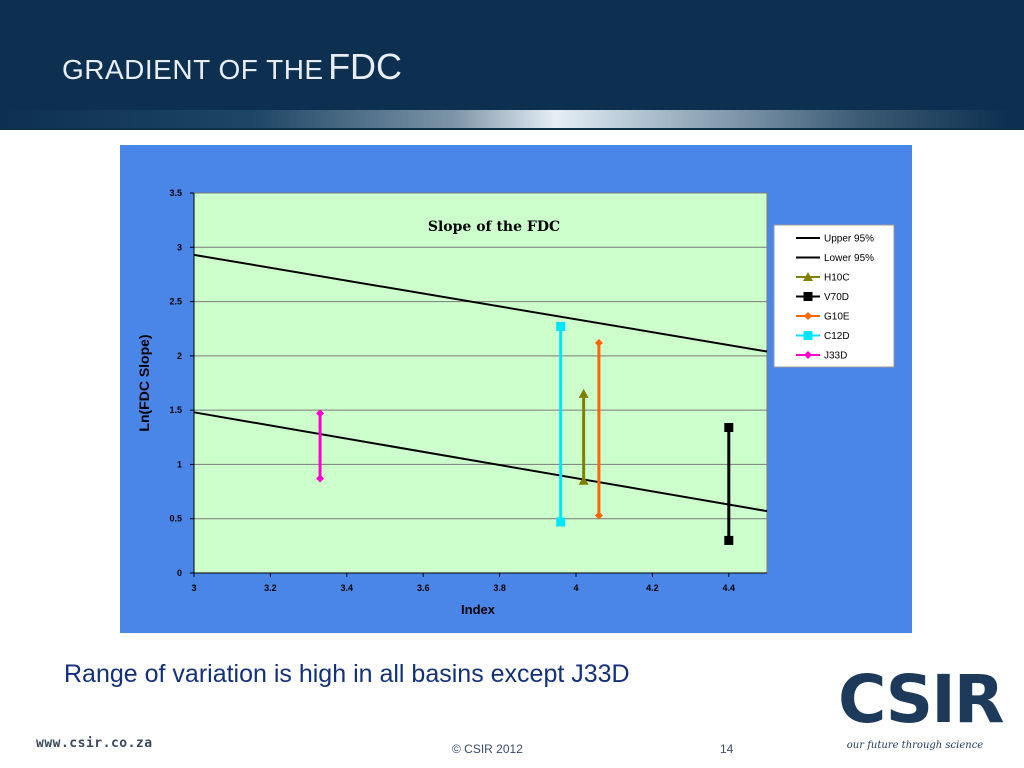 The height and width of the screenshot is (768, 1024). I want to click on series-v70d, so click(729, 484).